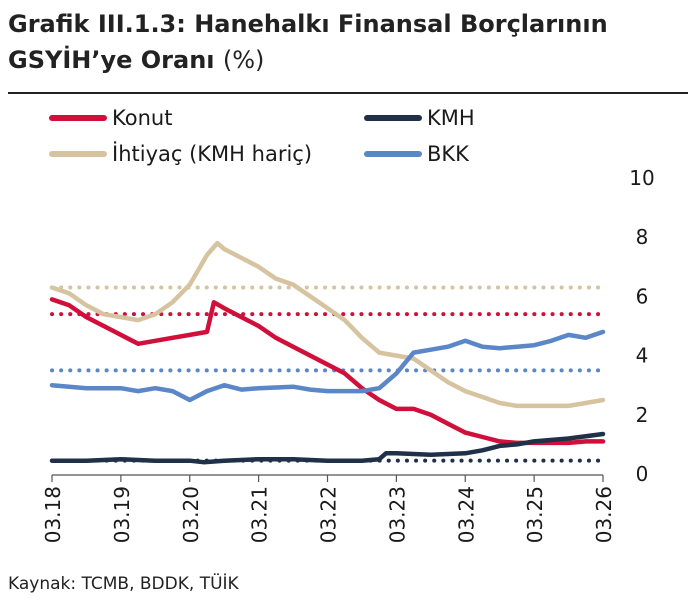 The image size is (700, 604). What do you see at coordinates (53, 514) in the screenshot?
I see `x-tick-label-0: 03.18` at bounding box center [53, 514].